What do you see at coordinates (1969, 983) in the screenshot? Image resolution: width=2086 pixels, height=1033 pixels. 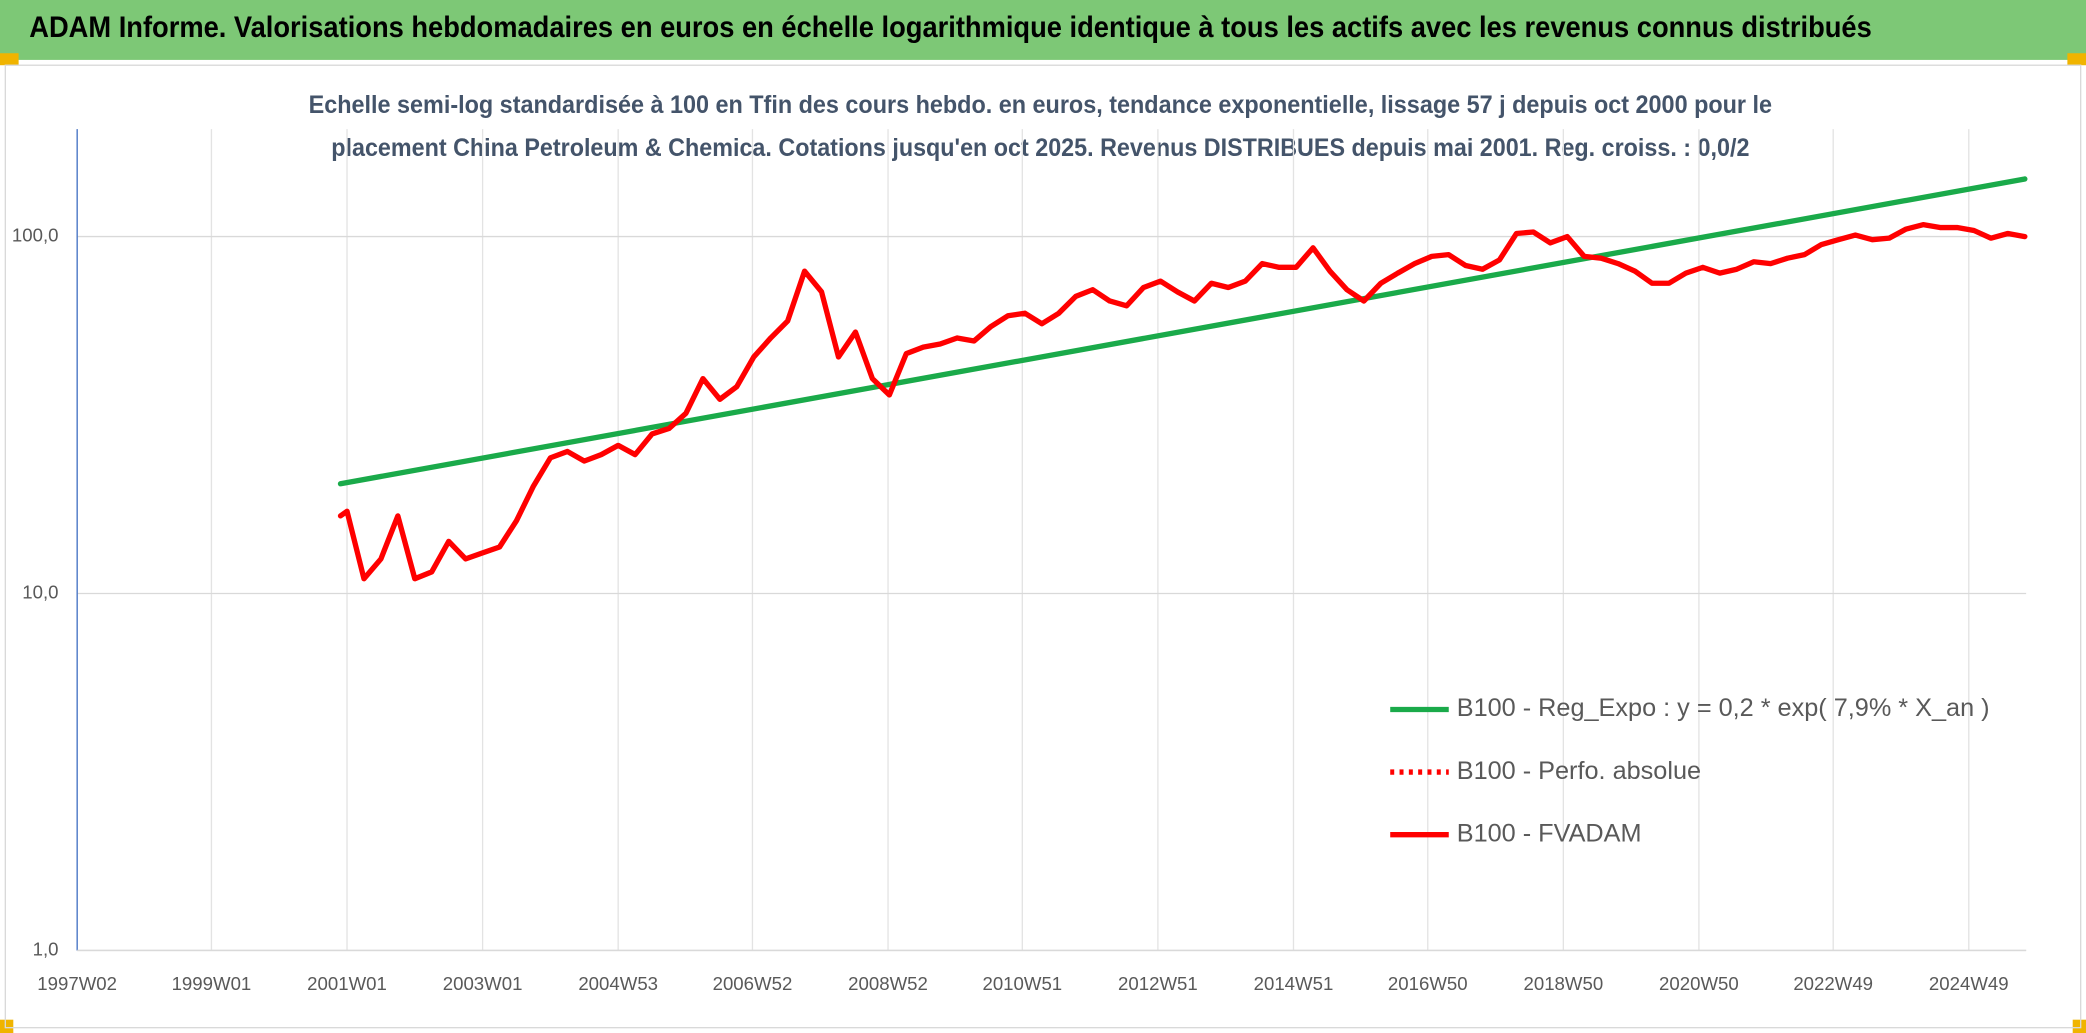 I see `x-tick-label: 2024W49` at bounding box center [1969, 983].